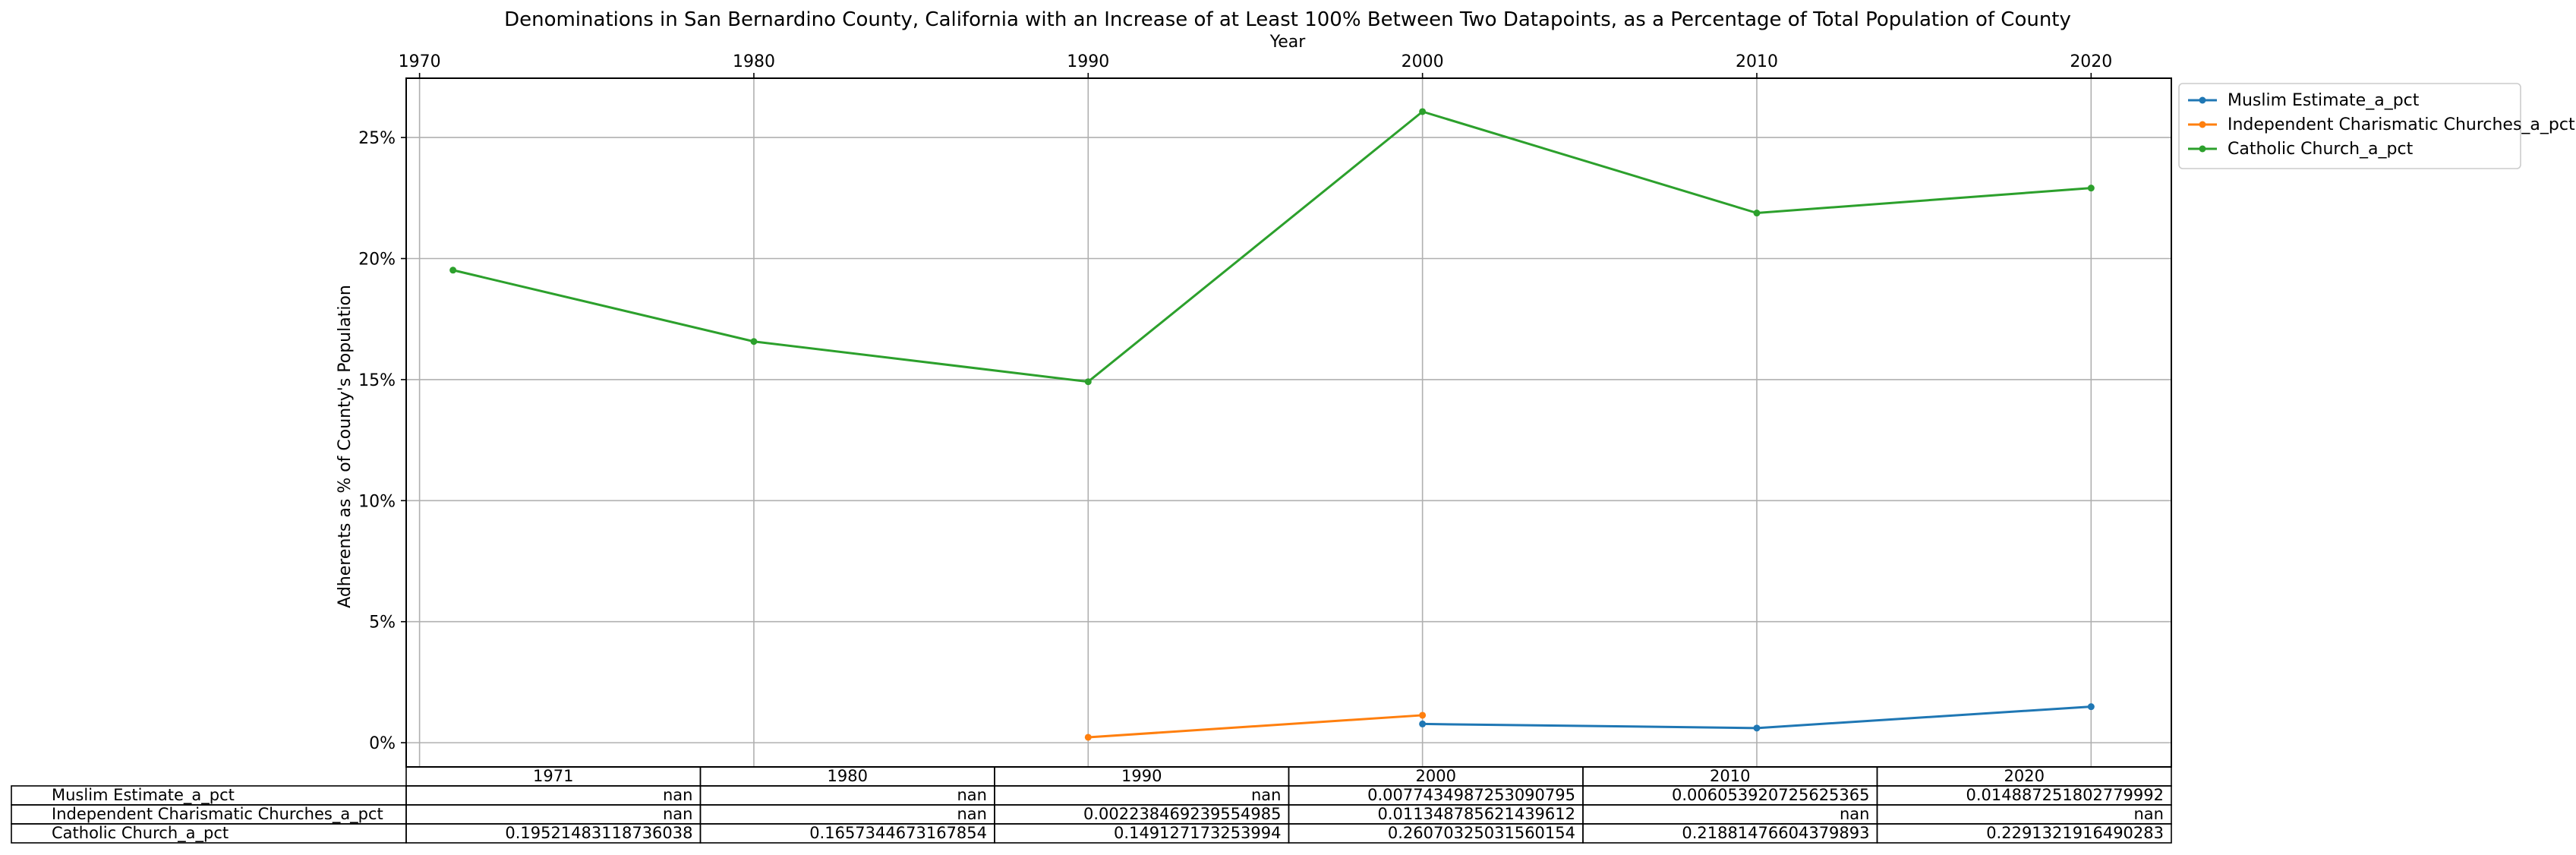  I want to click on table-cell-value: 0.0077434987253090795, so click(1471, 795).